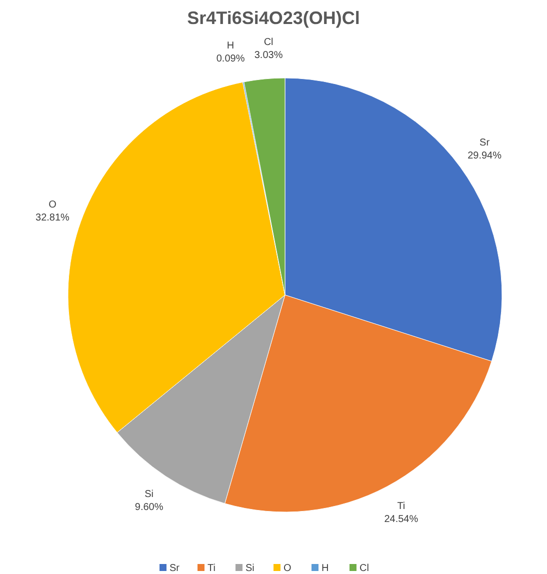 The height and width of the screenshot is (574, 547). What do you see at coordinates (230, 46) in the screenshot?
I see `slice-label: H` at bounding box center [230, 46].